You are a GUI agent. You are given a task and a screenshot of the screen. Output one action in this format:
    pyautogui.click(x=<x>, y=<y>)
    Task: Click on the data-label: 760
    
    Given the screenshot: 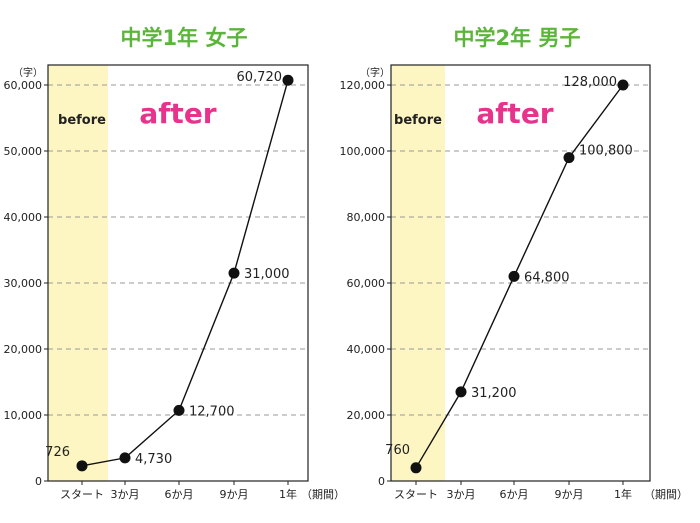 What is the action you would take?
    pyautogui.click(x=397, y=450)
    